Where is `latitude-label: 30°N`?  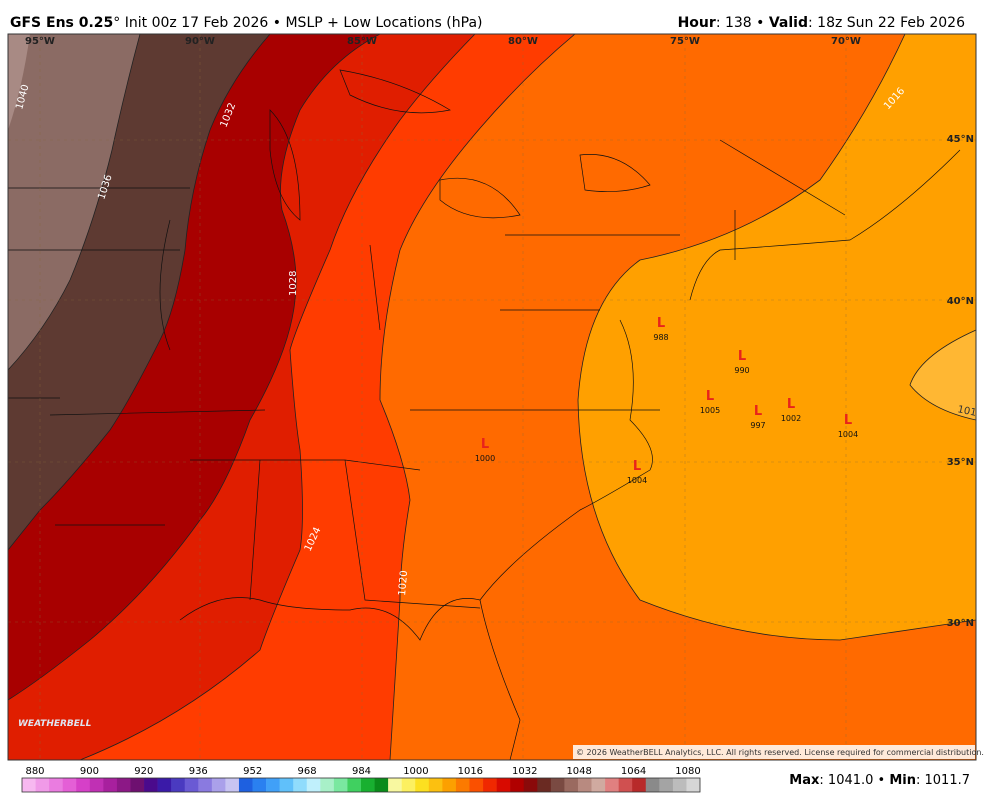 latitude-label: 30°N is located at coordinates (960, 623).